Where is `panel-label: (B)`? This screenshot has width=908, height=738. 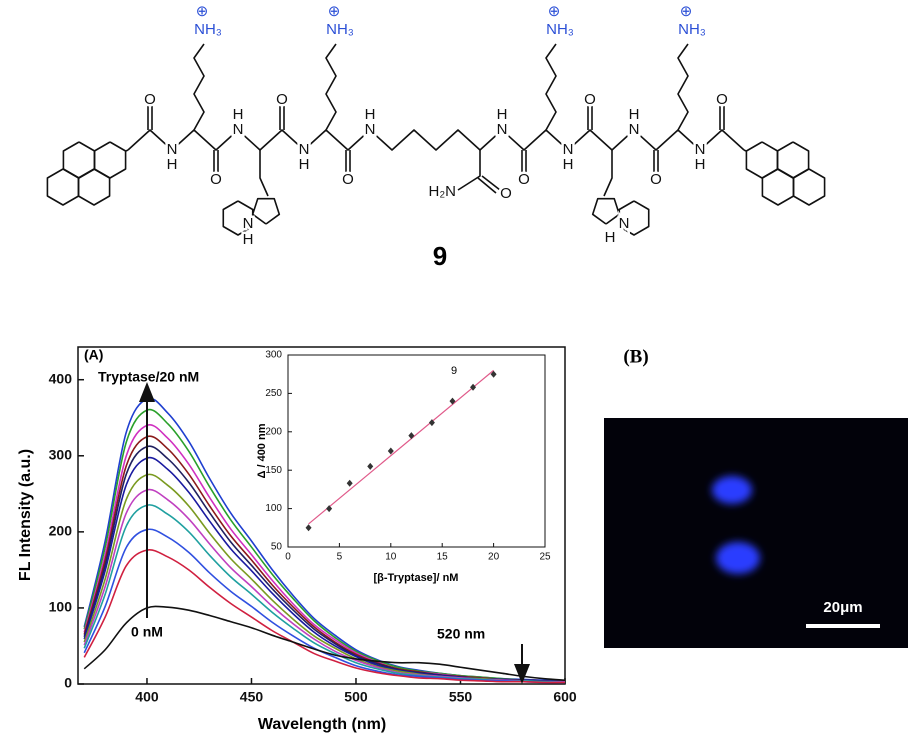
panel-label: (B) is located at coordinates (635, 356).